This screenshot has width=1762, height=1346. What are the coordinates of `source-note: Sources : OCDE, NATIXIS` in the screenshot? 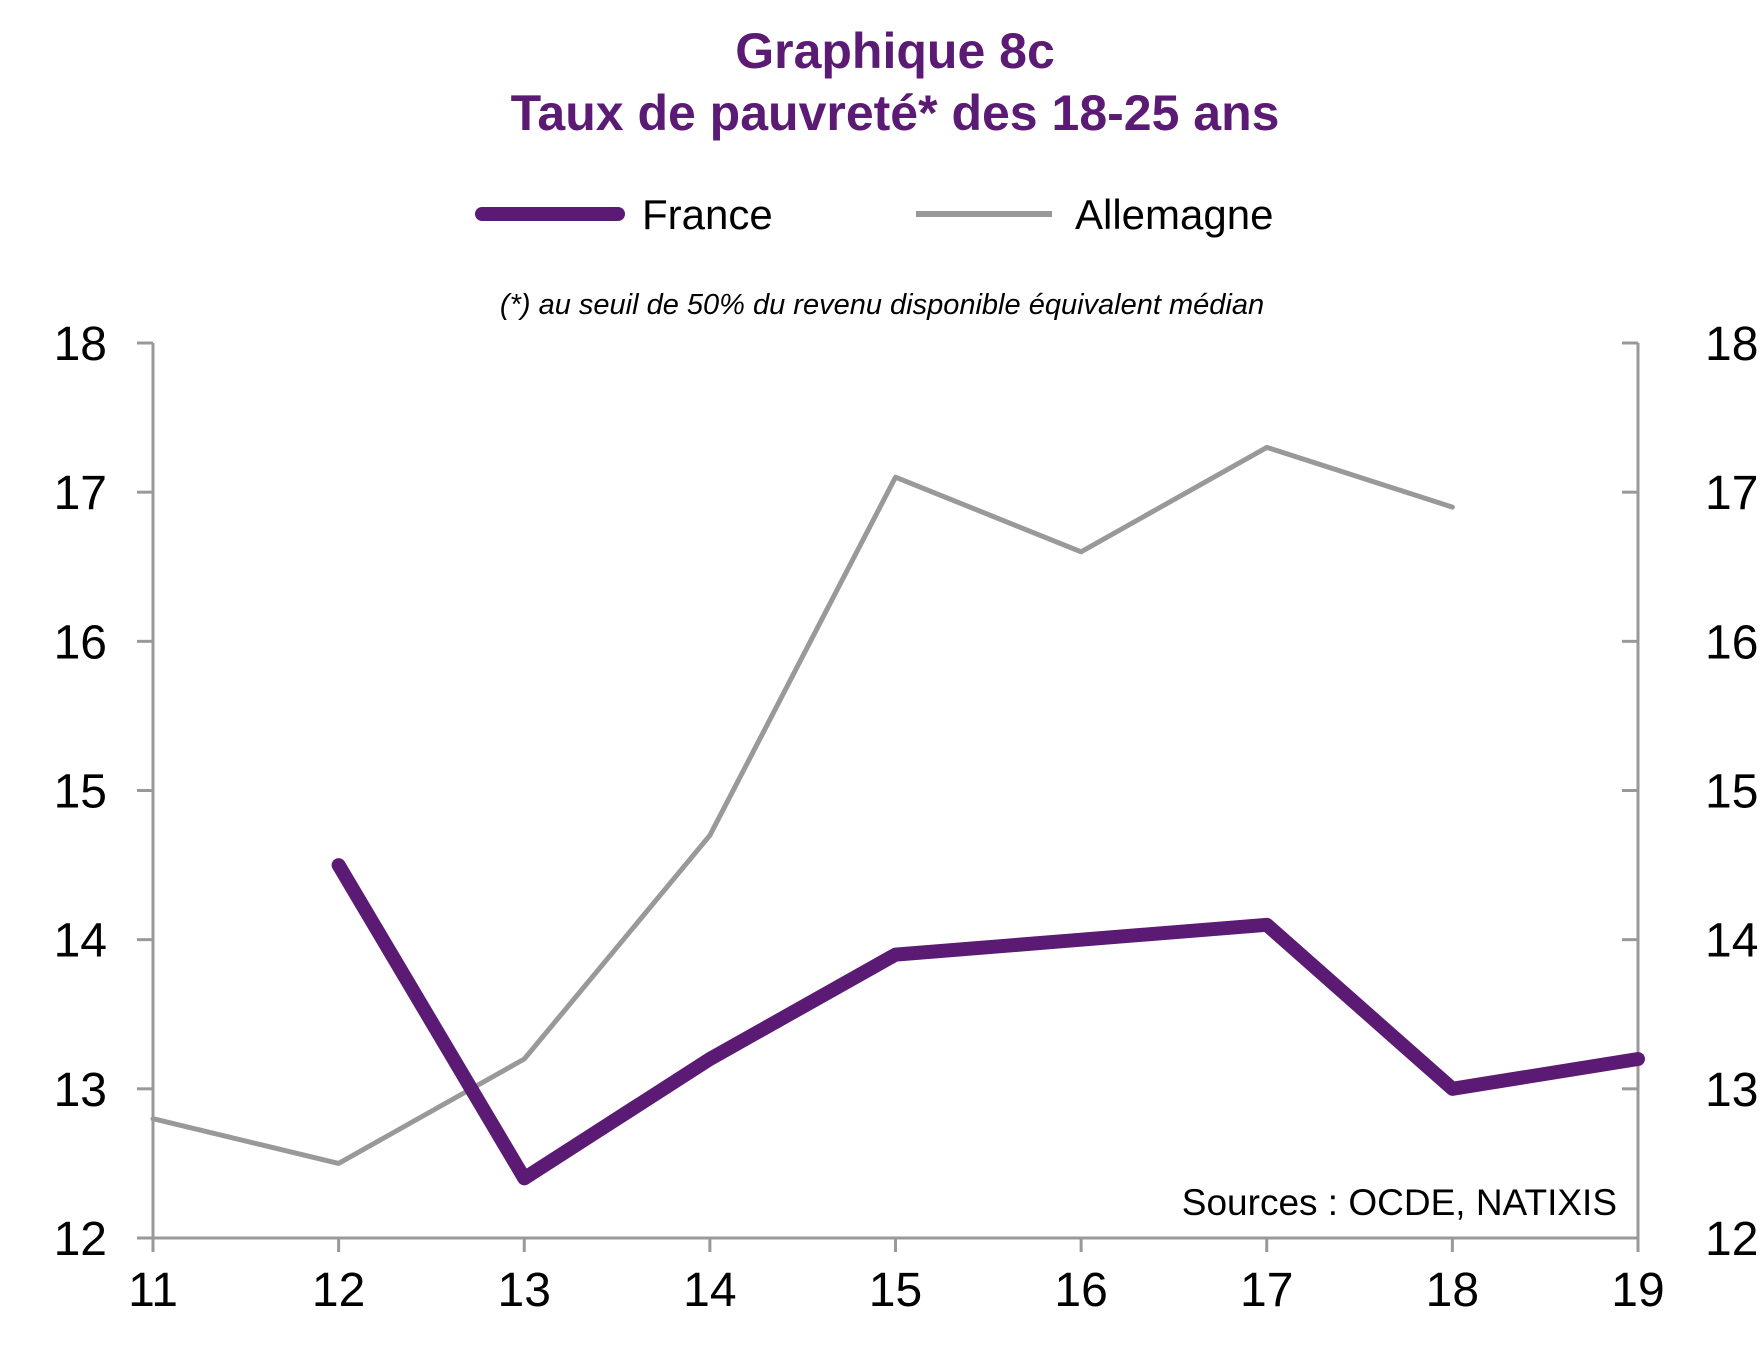 It's located at (1399, 1202).